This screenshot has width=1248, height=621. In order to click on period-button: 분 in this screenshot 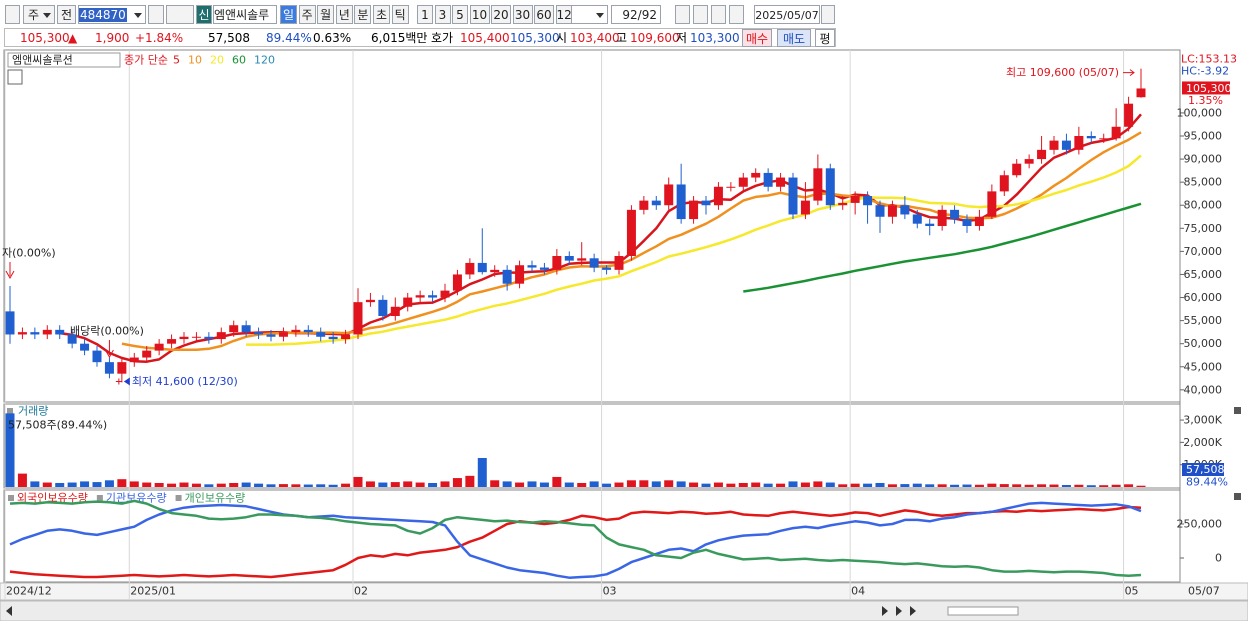, I will do `click(363, 14)`.